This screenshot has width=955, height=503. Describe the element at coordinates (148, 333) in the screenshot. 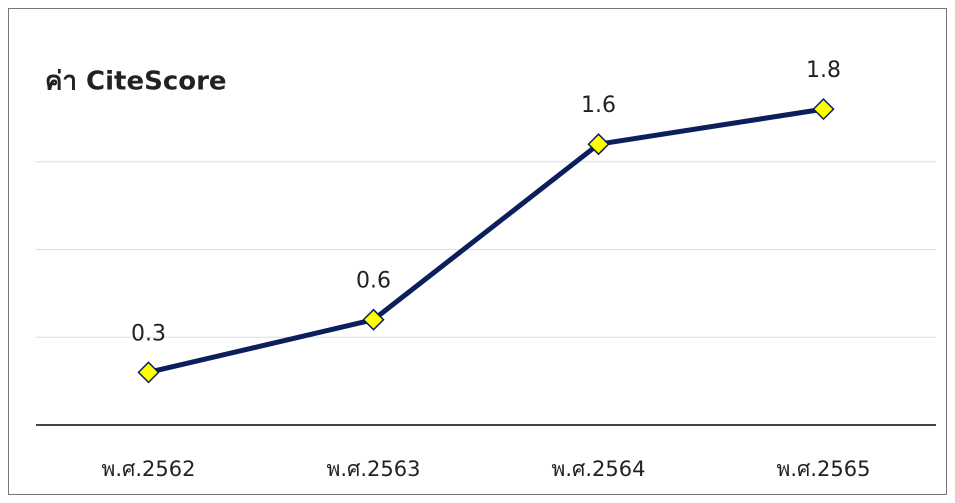

I see `data-label: 0.3` at that location.